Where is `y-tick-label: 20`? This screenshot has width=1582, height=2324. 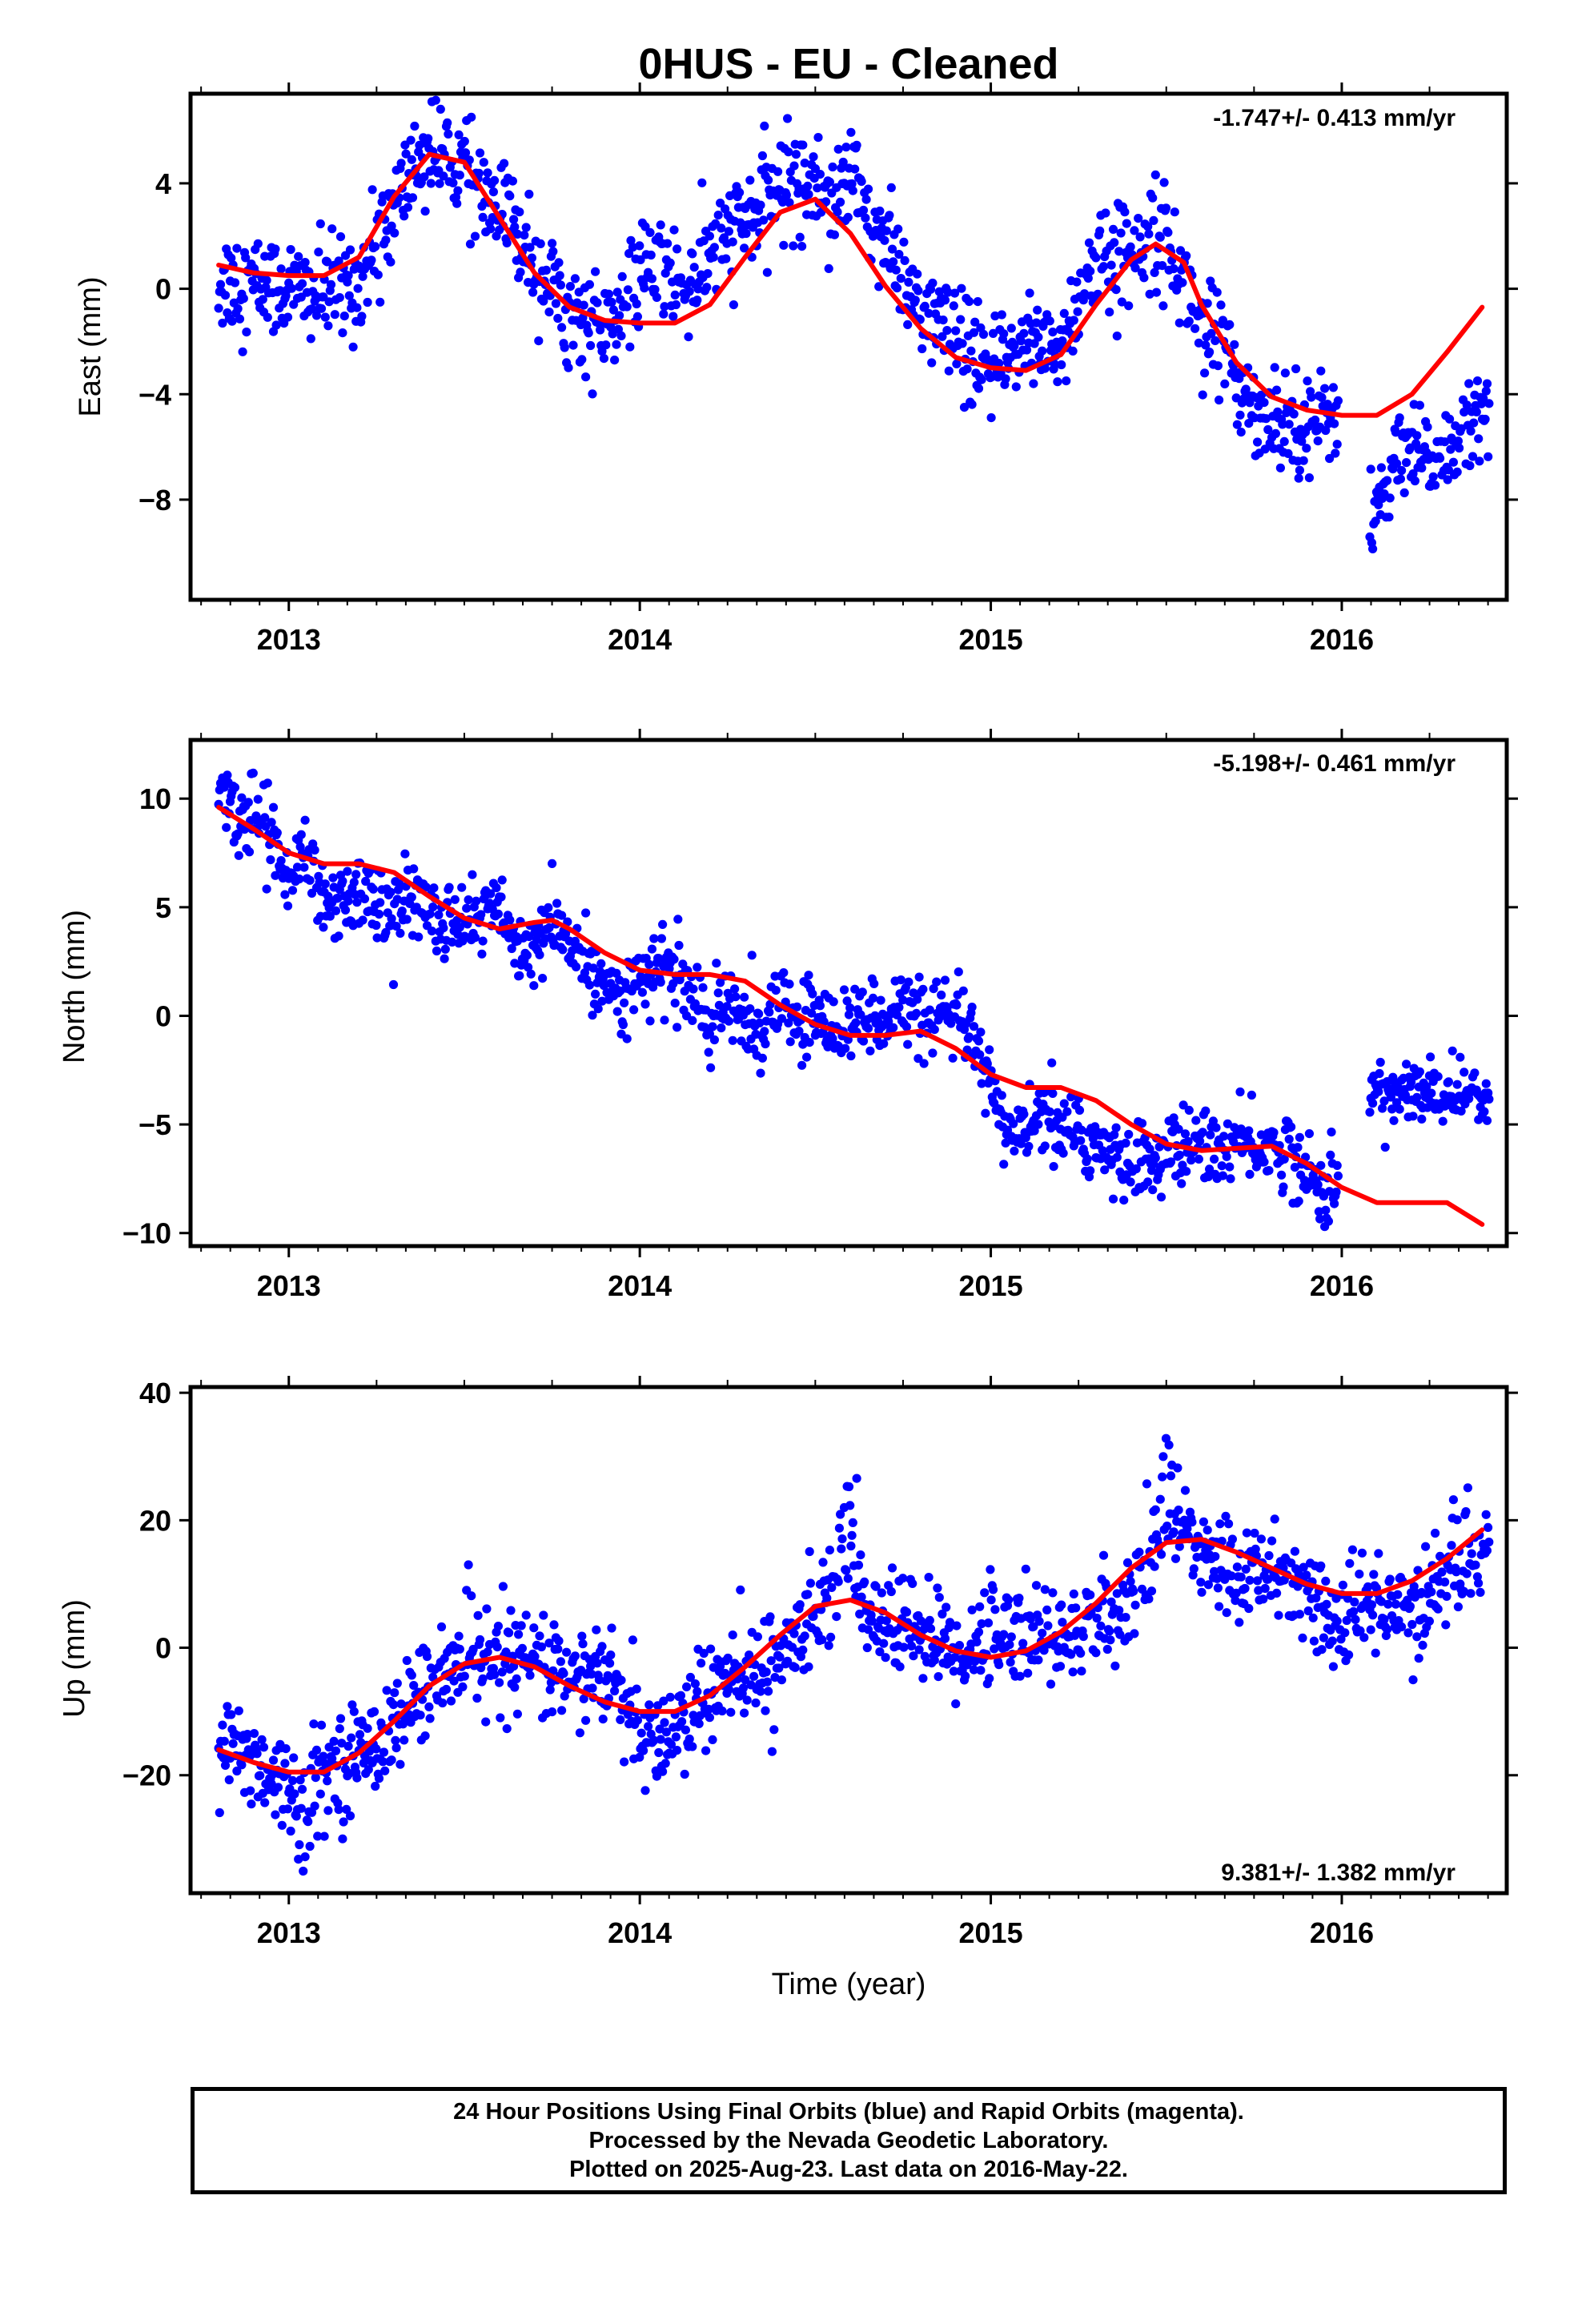 y-tick-label: 20 is located at coordinates (155, 1520).